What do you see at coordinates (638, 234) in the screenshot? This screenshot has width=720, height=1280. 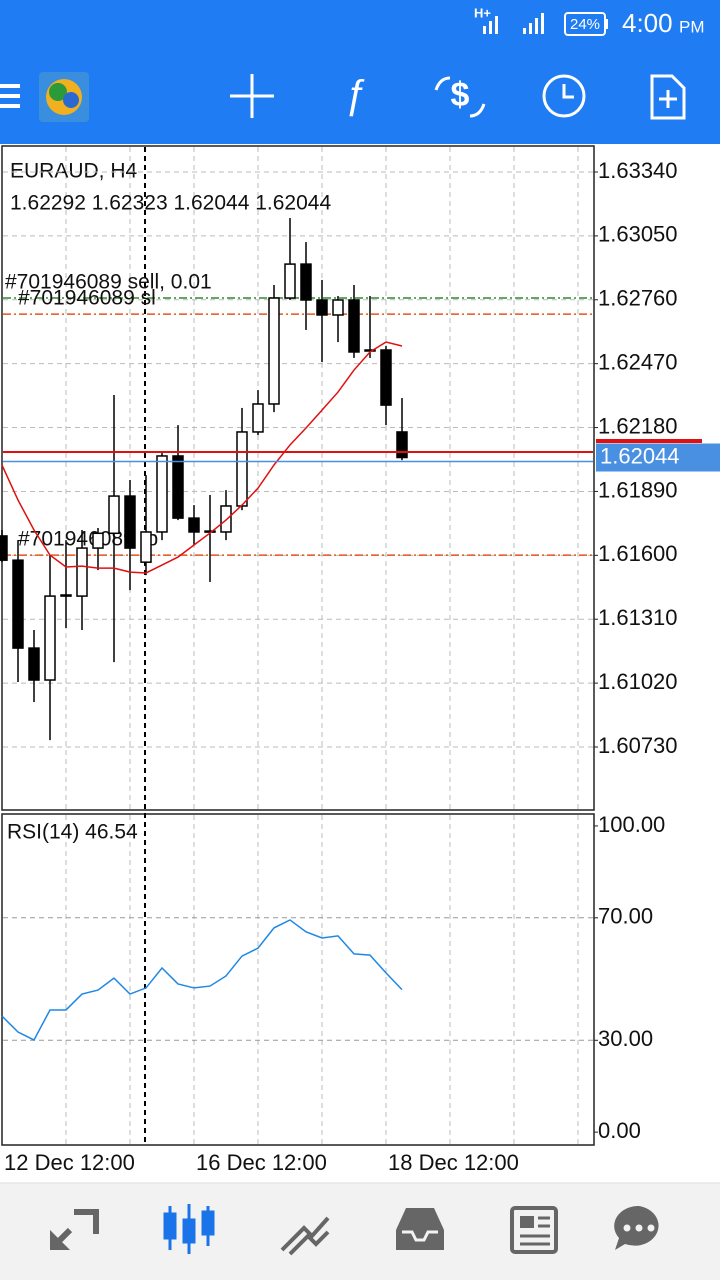 I see `y-tick-label: 1.63050` at bounding box center [638, 234].